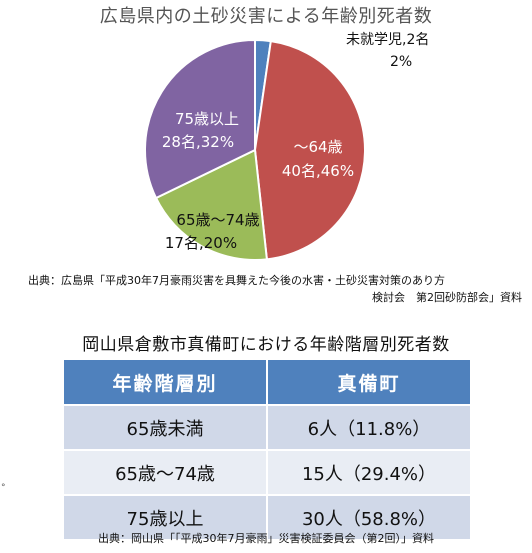 The height and width of the screenshot is (553, 532). I want to click on pie-data-label: 65歳～74歳, so click(217, 220).